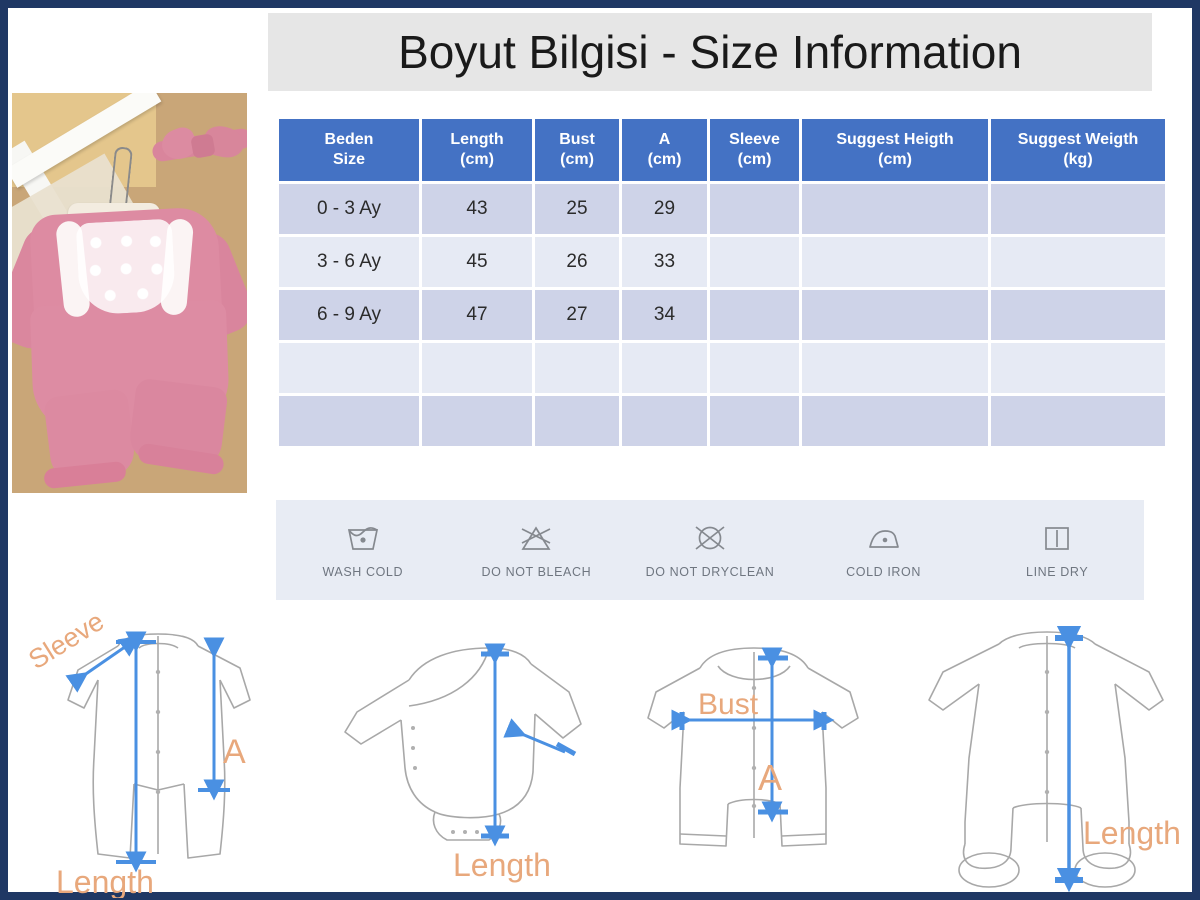 The width and height of the screenshot is (1200, 900). I want to click on diagram-kimono-bodysuit: Length, so click(455, 753).